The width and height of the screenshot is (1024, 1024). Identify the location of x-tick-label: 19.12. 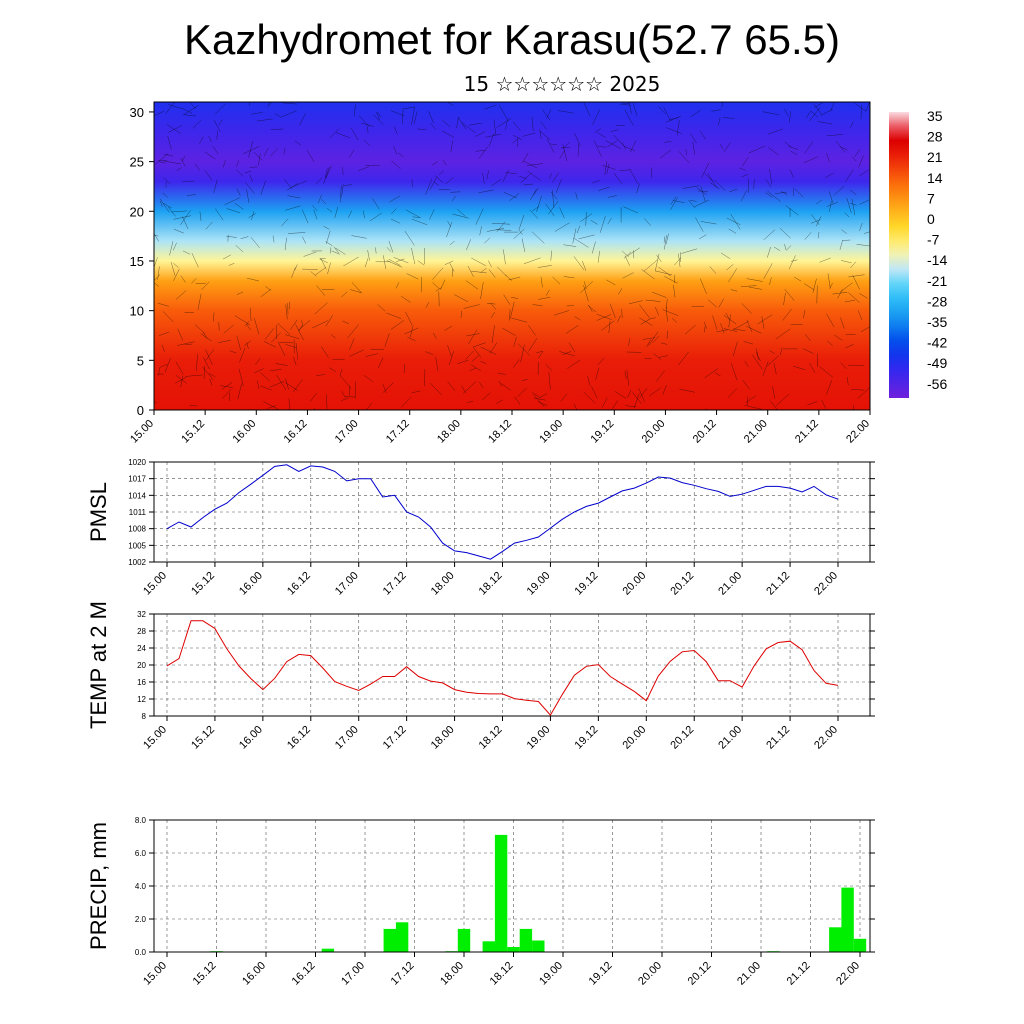
(587, 738).